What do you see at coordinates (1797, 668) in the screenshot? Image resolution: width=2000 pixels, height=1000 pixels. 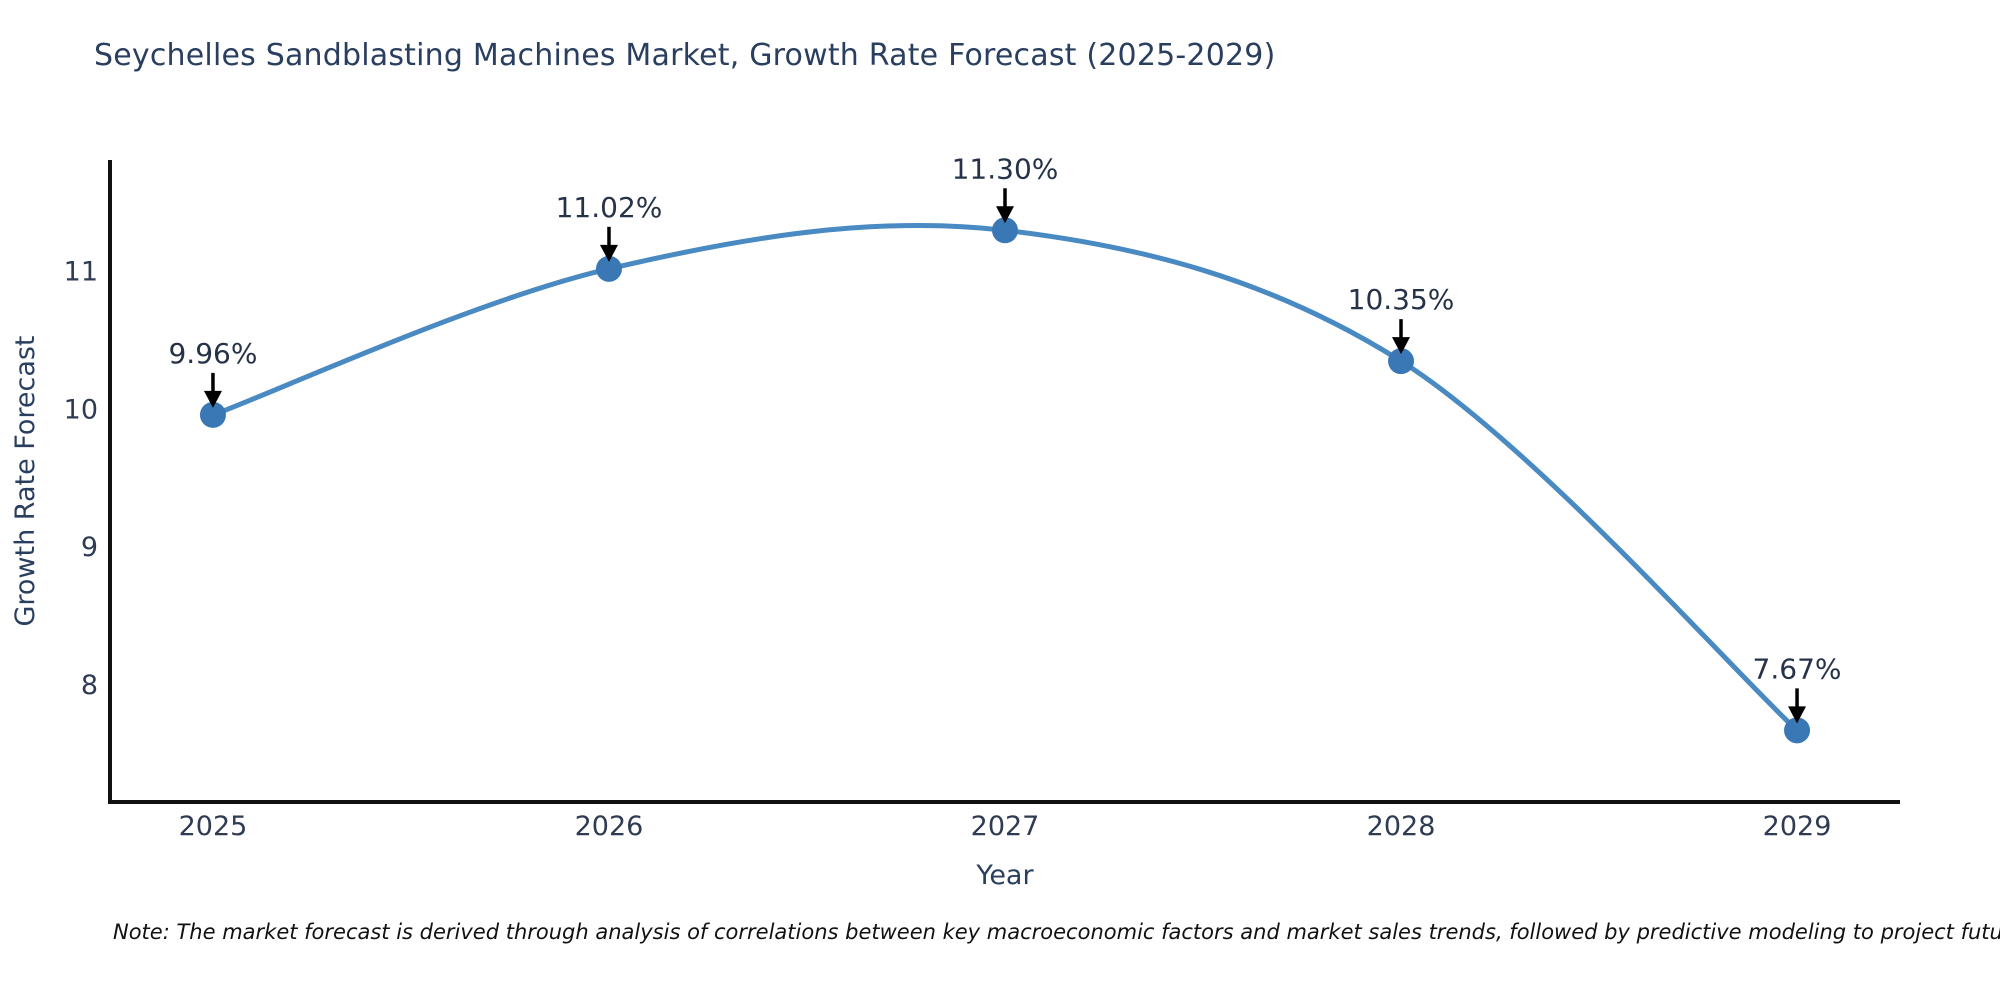 I see `point-value-label: 7.67%` at bounding box center [1797, 668].